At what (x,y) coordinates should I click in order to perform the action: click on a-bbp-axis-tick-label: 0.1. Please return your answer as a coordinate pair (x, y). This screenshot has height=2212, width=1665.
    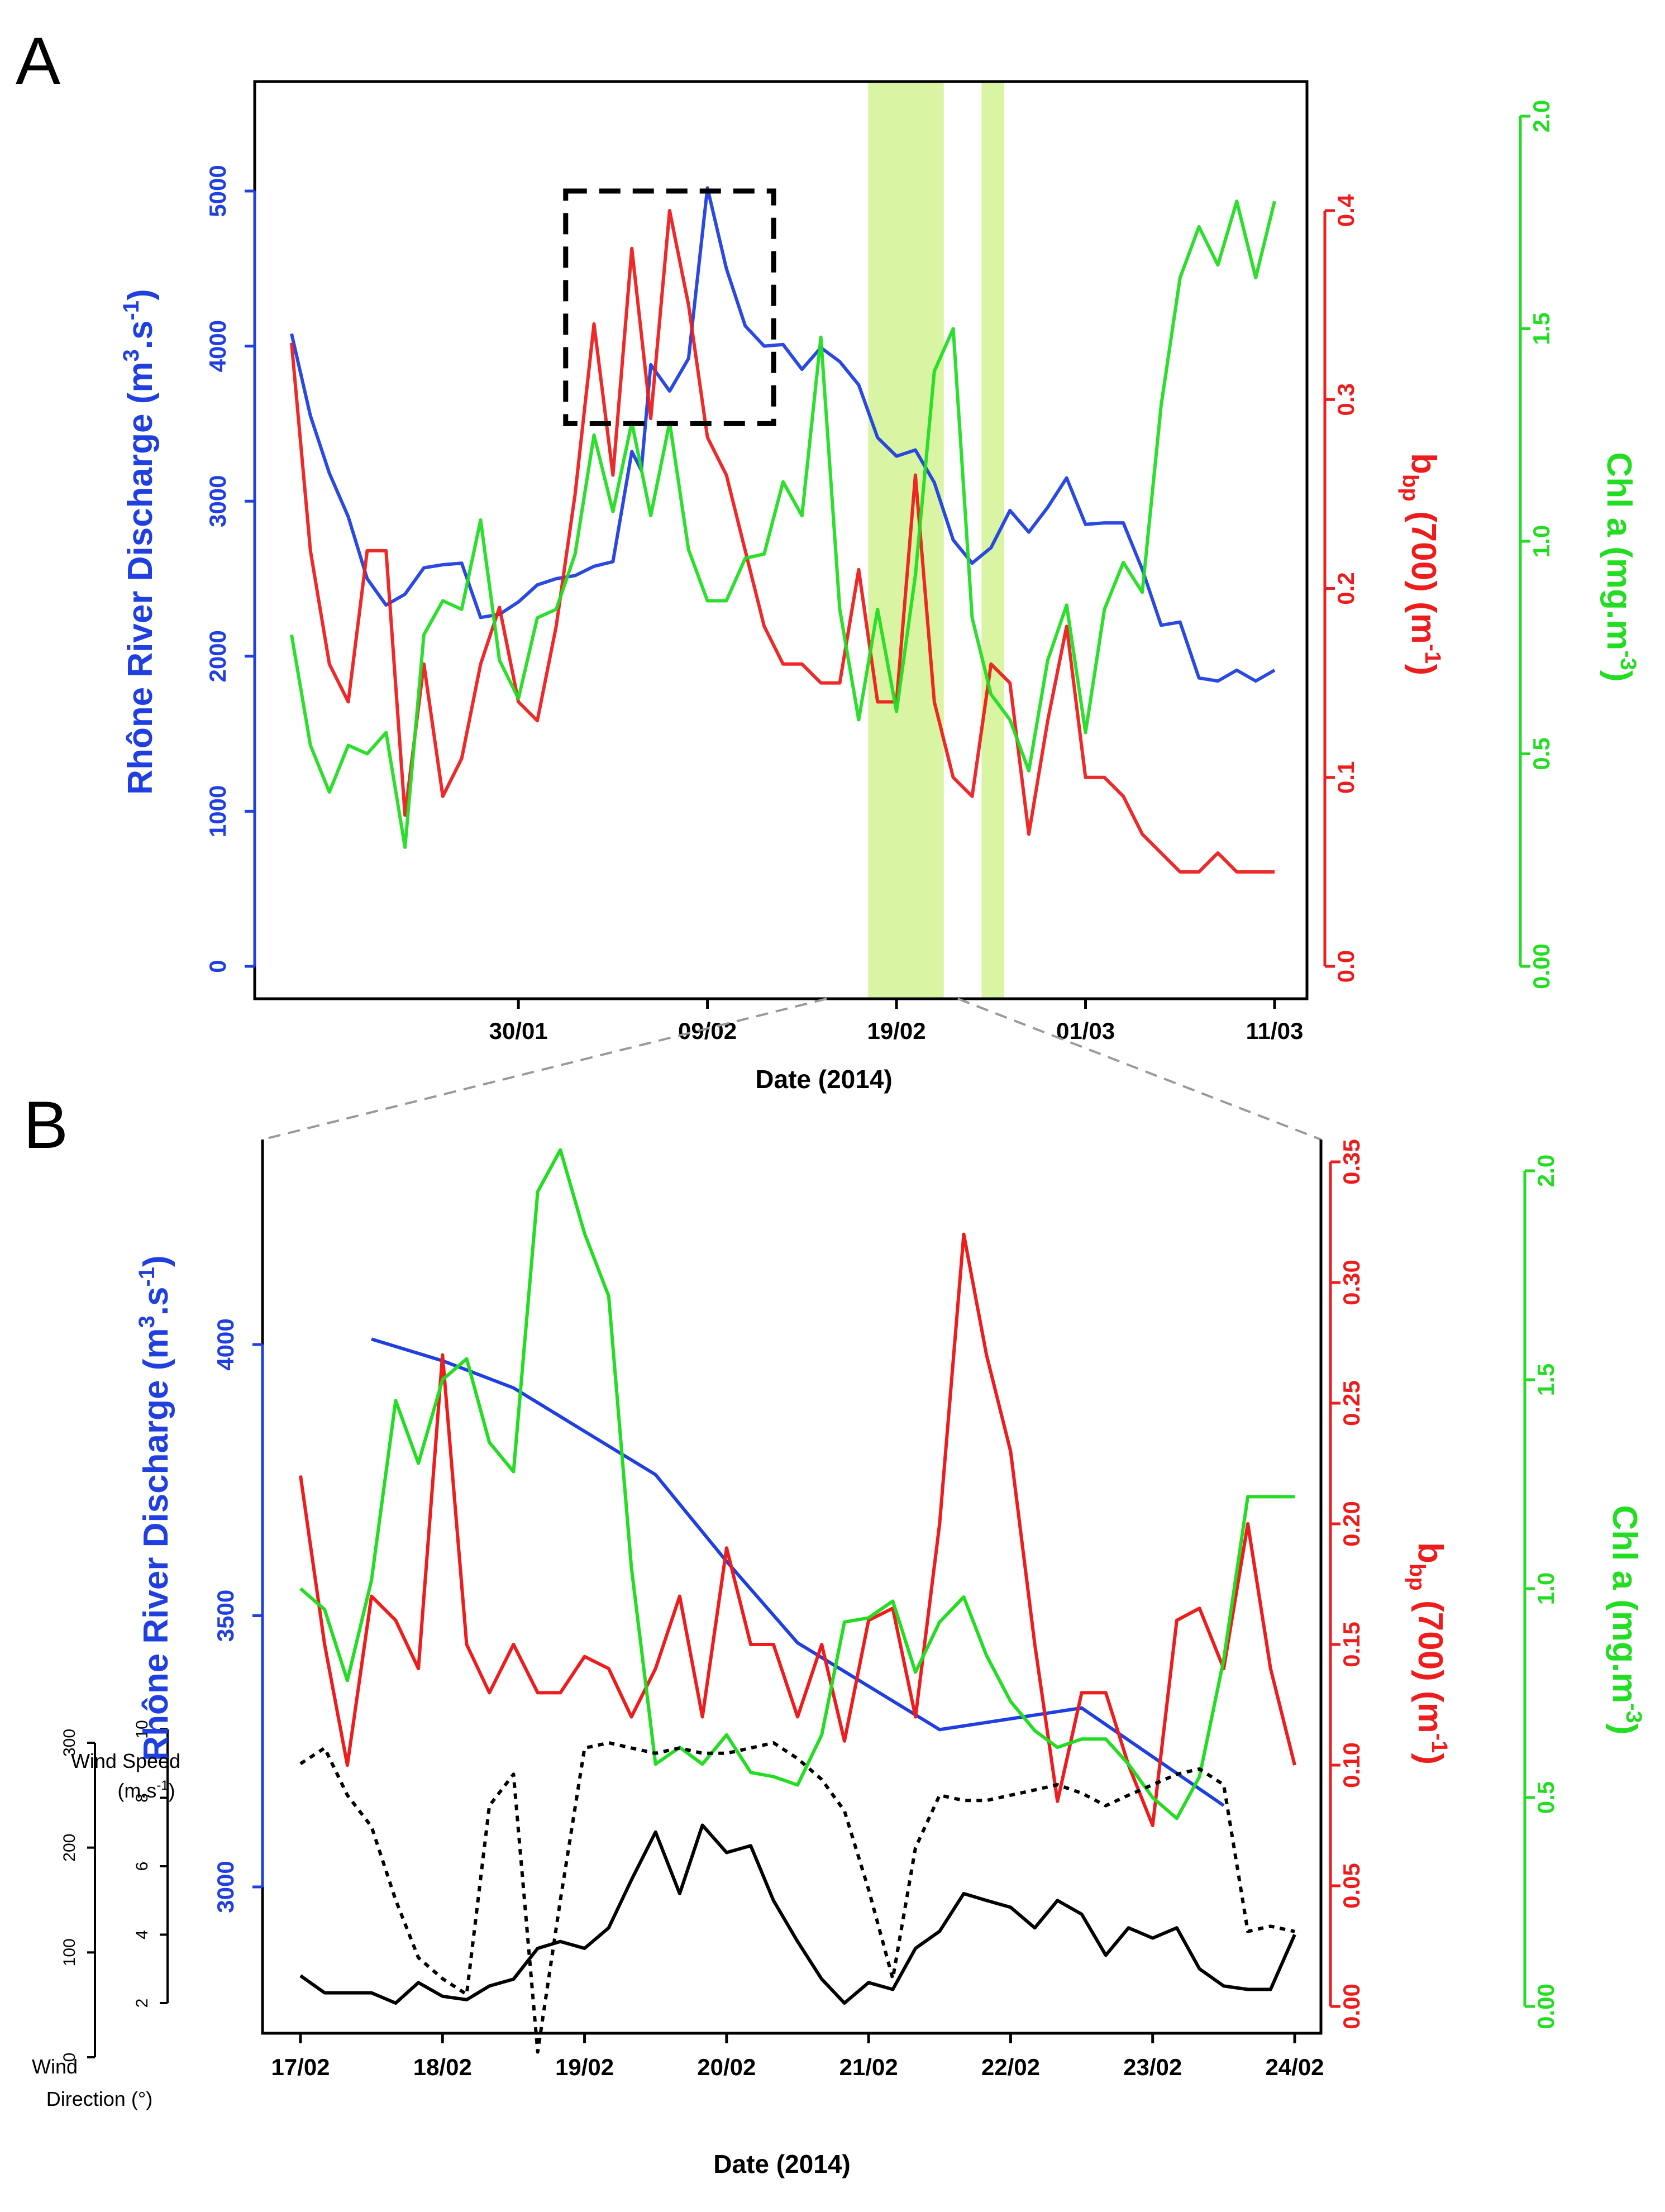
    Looking at the image, I should click on (1346, 778).